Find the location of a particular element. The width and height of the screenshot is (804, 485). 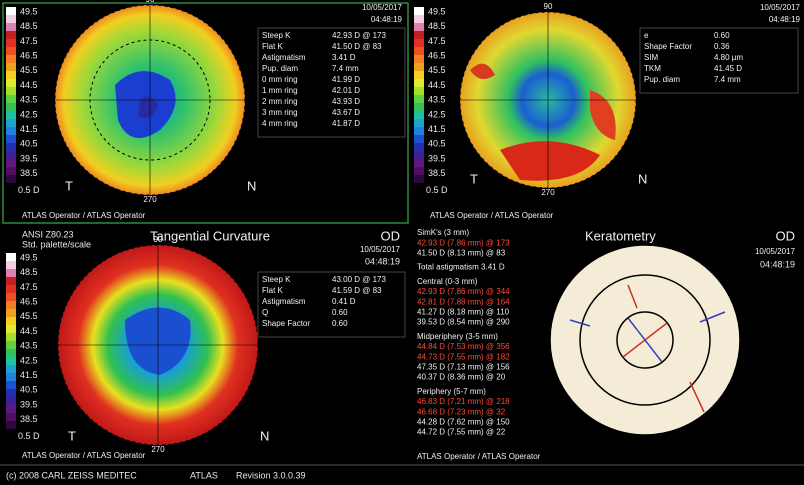

panel-title: Tangential Curvature is located at coordinates (210, 235).